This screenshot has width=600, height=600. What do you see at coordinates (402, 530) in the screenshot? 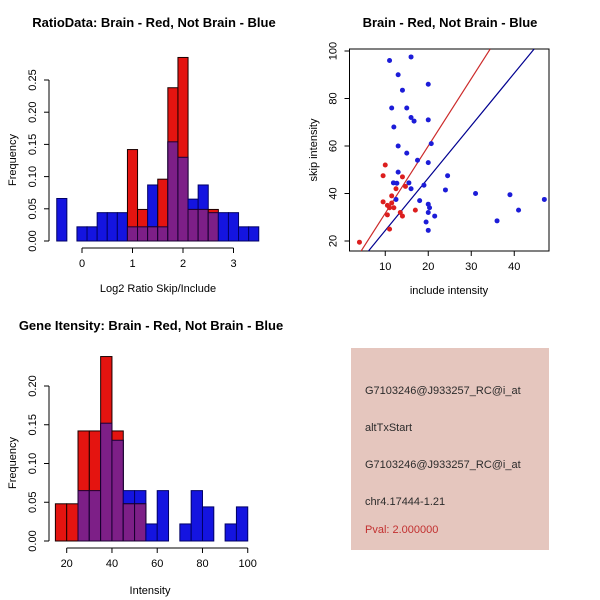
I see `pval-line: Pval: 2.000000` at bounding box center [402, 530].